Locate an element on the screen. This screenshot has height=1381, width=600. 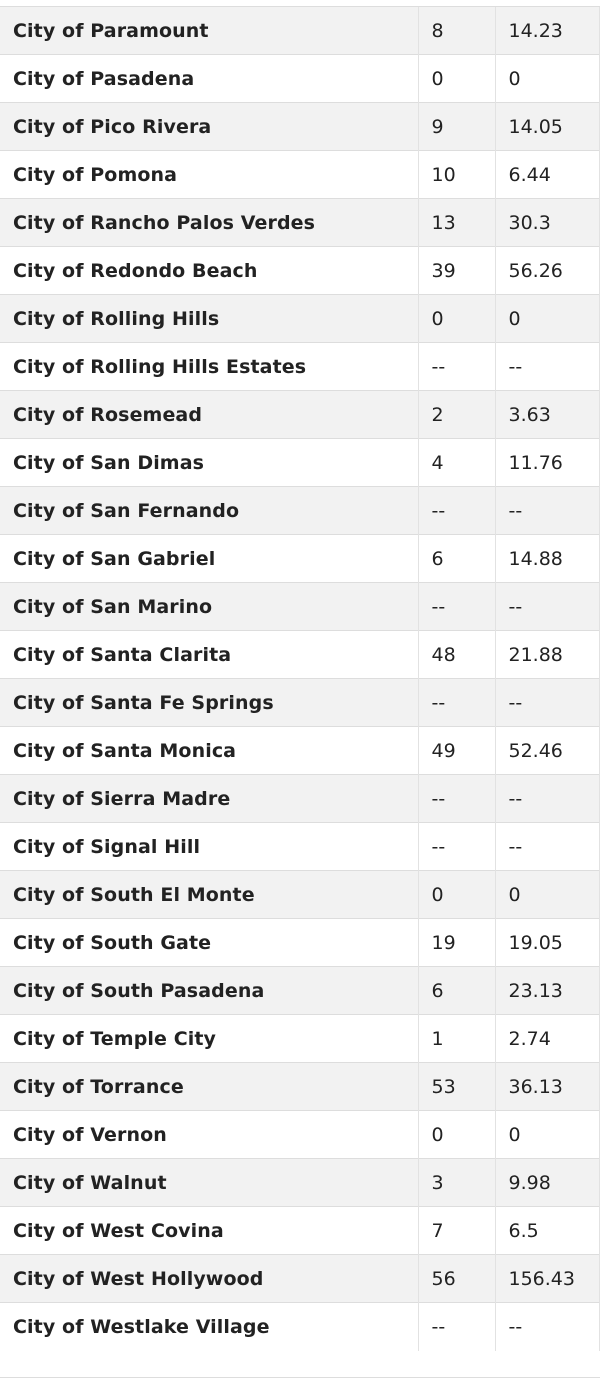
value-1-cell: 4 is located at coordinates (456, 462).